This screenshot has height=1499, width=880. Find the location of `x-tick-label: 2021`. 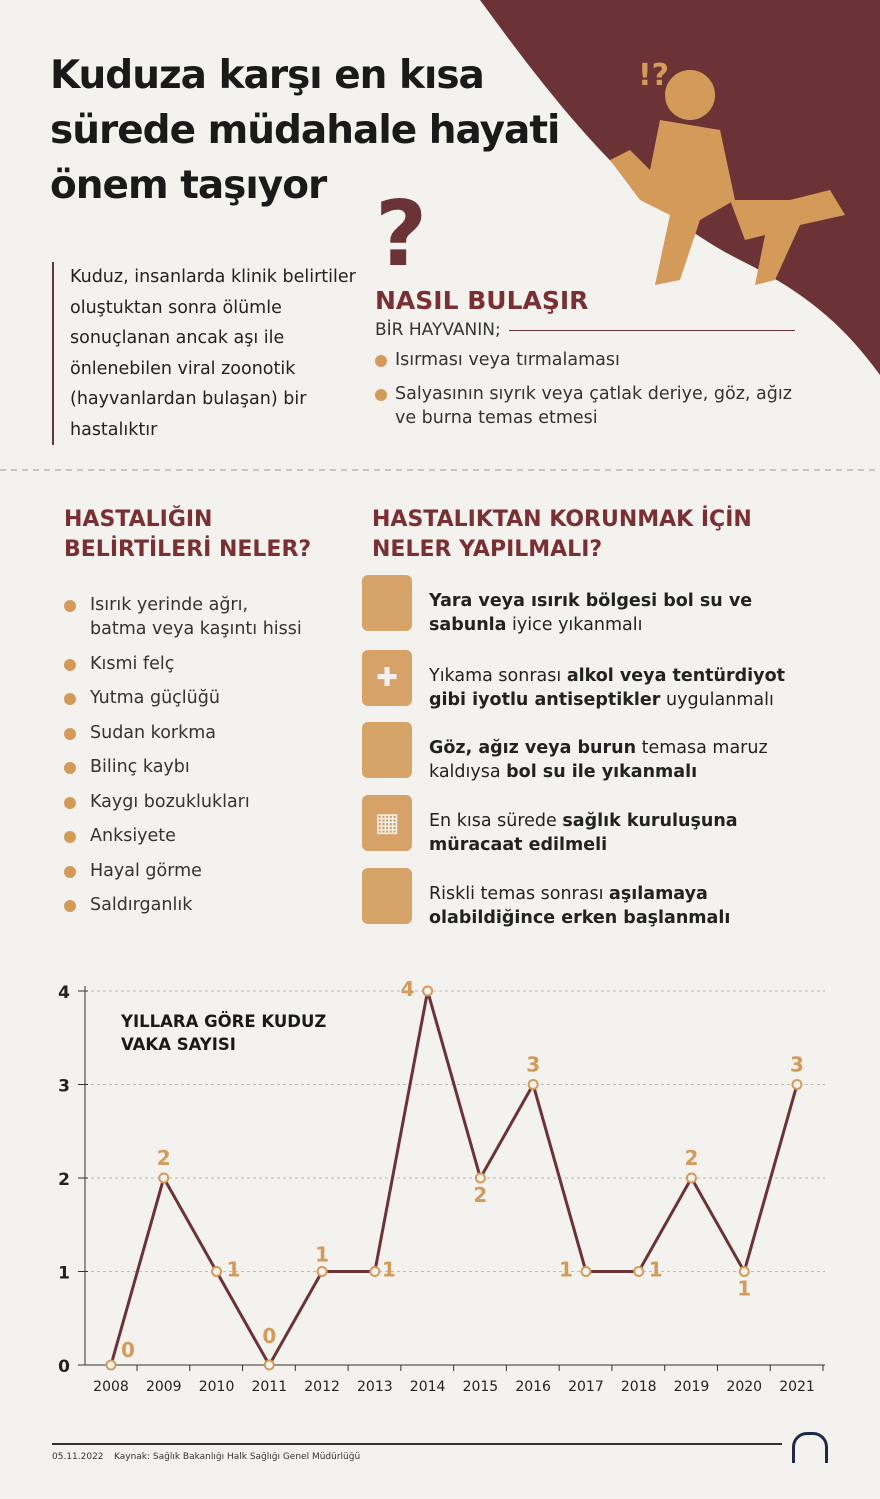

x-tick-label: 2021 is located at coordinates (797, 1387).